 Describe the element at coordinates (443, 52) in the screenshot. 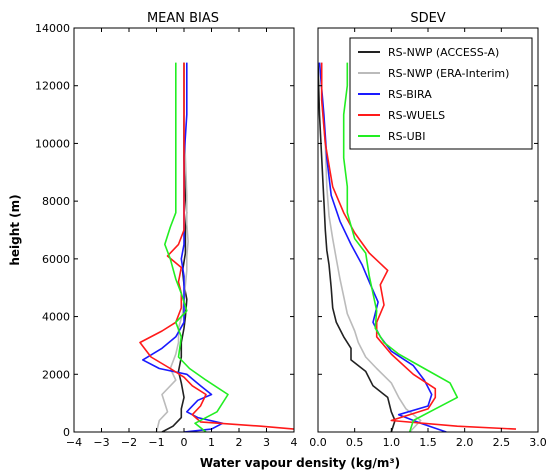

I see `legend-label-rs-nwp-access-a: RS-NWP (ACCESS-A)` at that location.